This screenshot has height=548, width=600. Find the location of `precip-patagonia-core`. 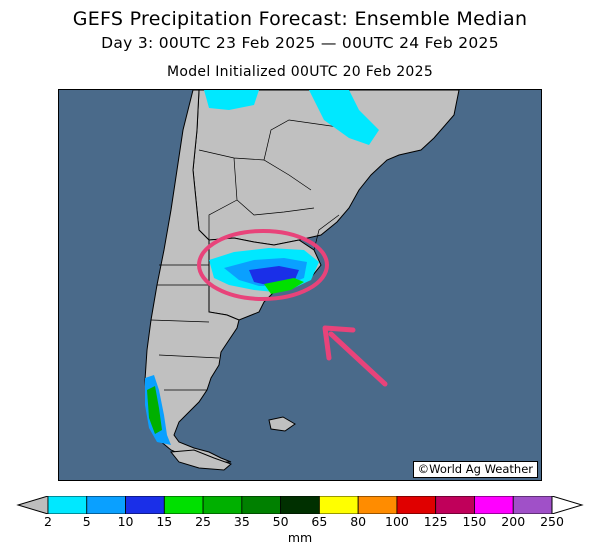

precip-patagonia-core is located at coordinates (154, 410).